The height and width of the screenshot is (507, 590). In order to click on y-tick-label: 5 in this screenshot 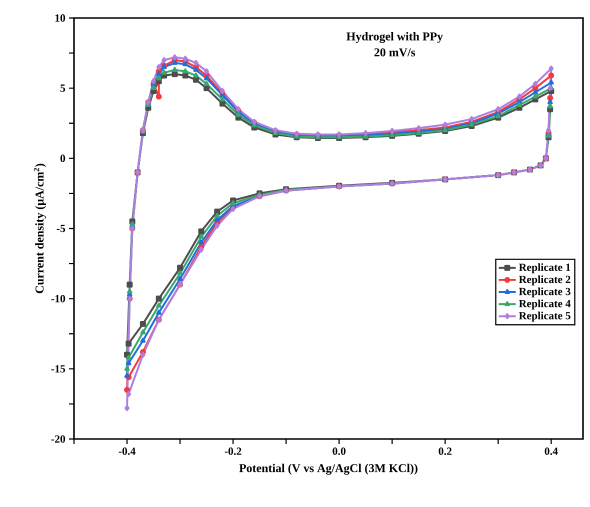, I will do `click(63, 88)`.